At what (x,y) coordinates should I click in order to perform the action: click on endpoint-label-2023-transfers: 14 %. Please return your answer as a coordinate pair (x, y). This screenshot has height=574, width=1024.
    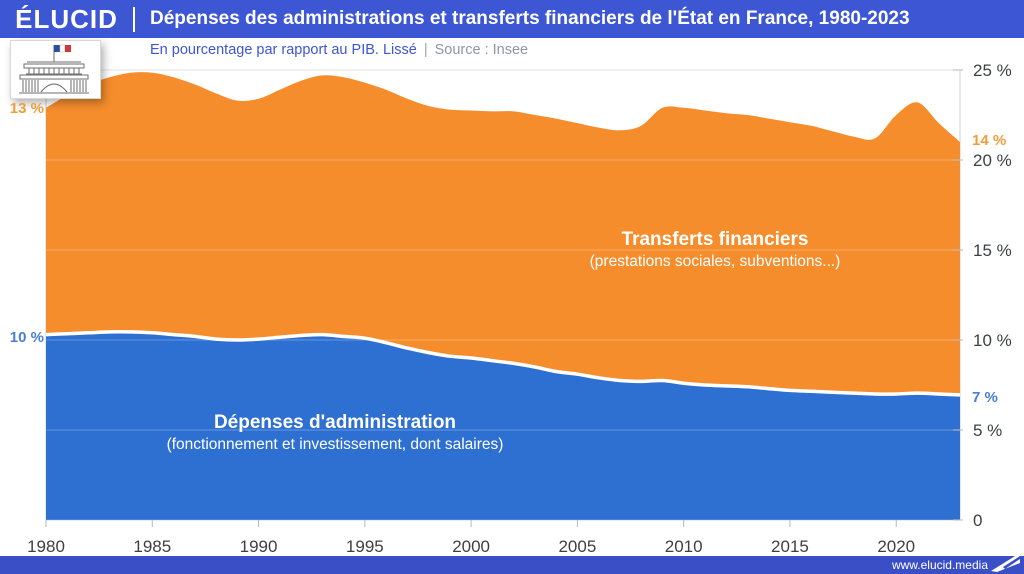
    Looking at the image, I should click on (989, 140).